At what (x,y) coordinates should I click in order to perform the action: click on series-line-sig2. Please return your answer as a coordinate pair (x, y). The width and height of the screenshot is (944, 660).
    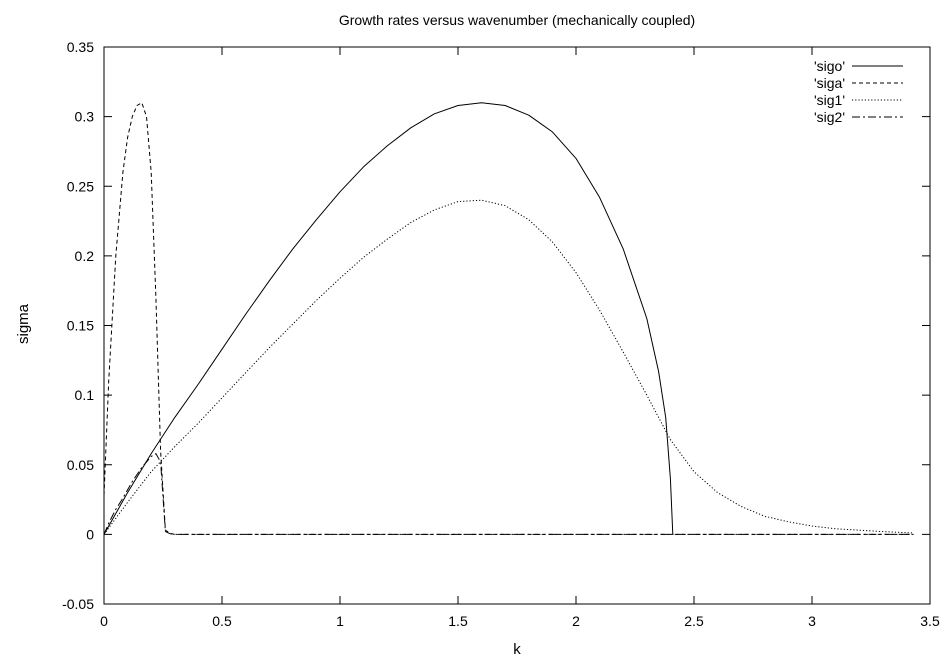
    Looking at the image, I should click on (508, 494).